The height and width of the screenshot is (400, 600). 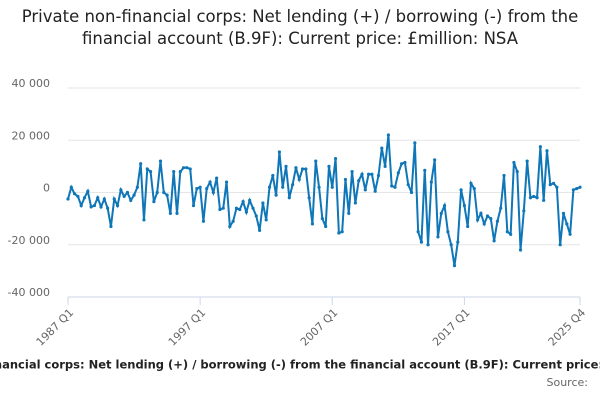 I want to click on source: Source:, so click(x=568, y=382).